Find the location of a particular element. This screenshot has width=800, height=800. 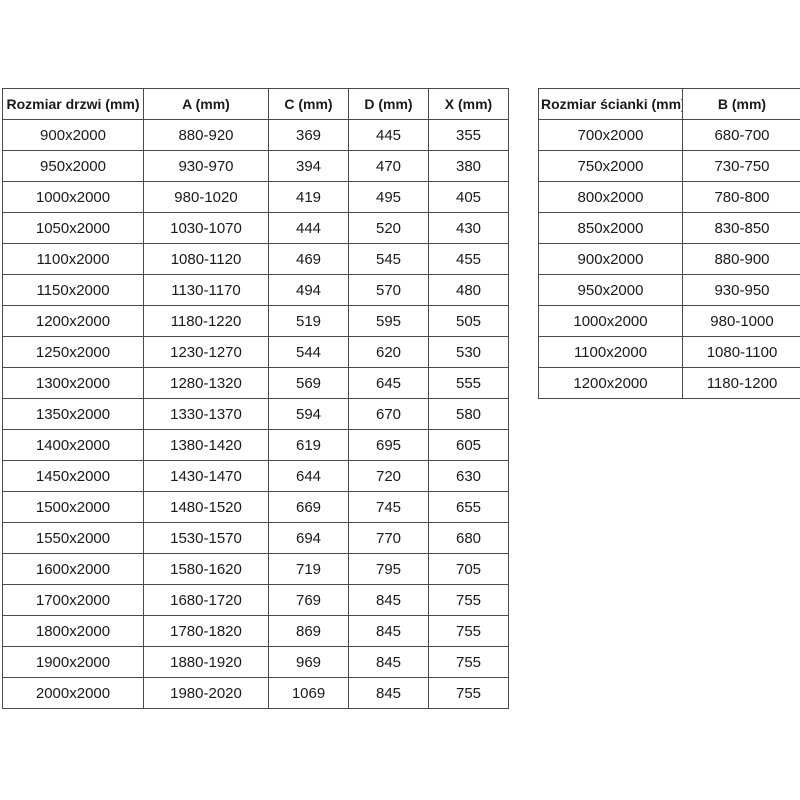

table-row: 900x2000 880-920 369 445 355 is located at coordinates (255, 135).